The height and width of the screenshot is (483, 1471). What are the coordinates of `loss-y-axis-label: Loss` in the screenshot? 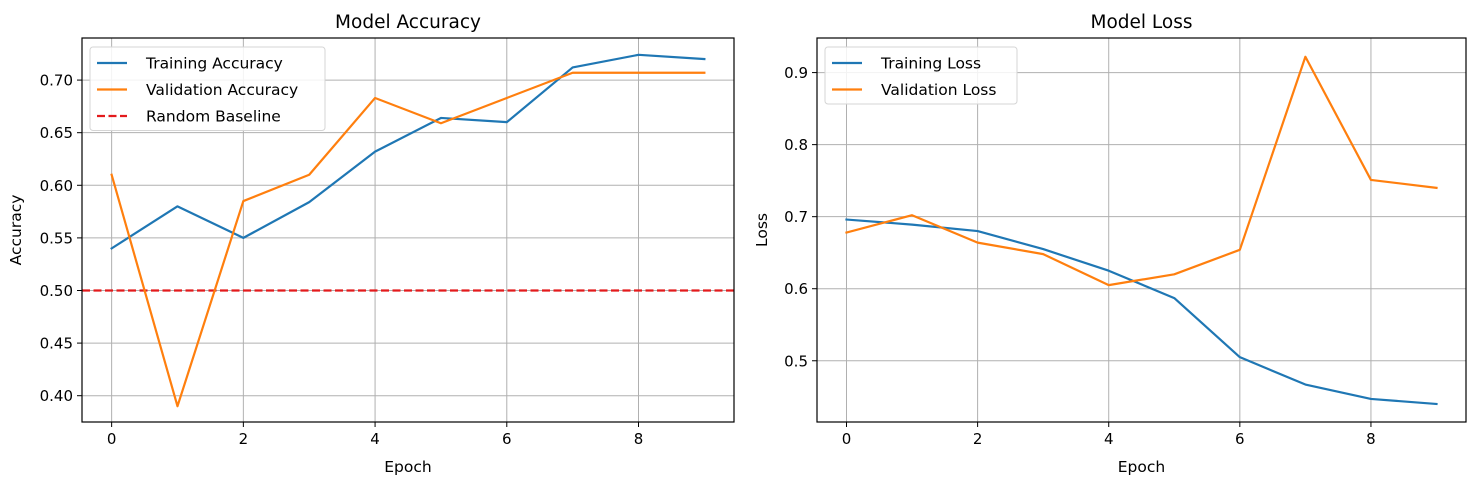 It's located at (762, 230).